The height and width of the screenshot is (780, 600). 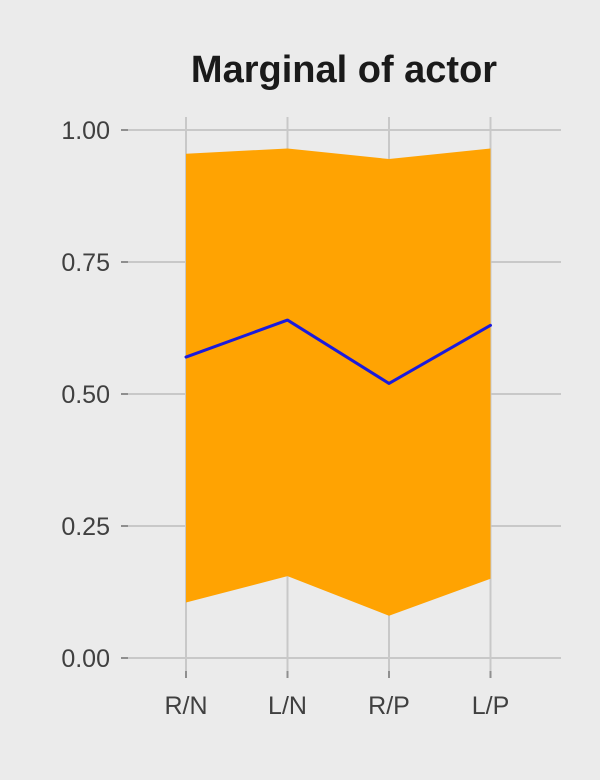 I want to click on mean-line, so click(x=338, y=351).